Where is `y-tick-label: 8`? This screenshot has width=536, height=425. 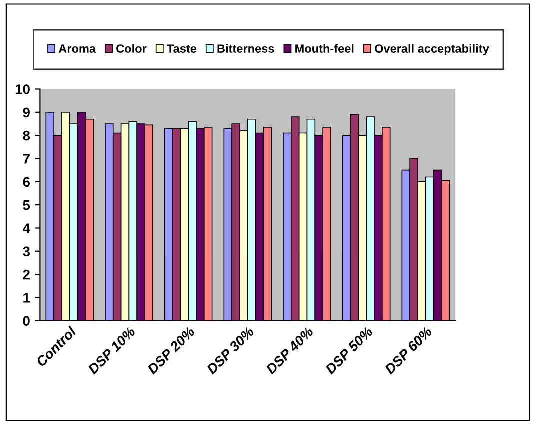 y-tick-label: 8 is located at coordinates (26, 135).